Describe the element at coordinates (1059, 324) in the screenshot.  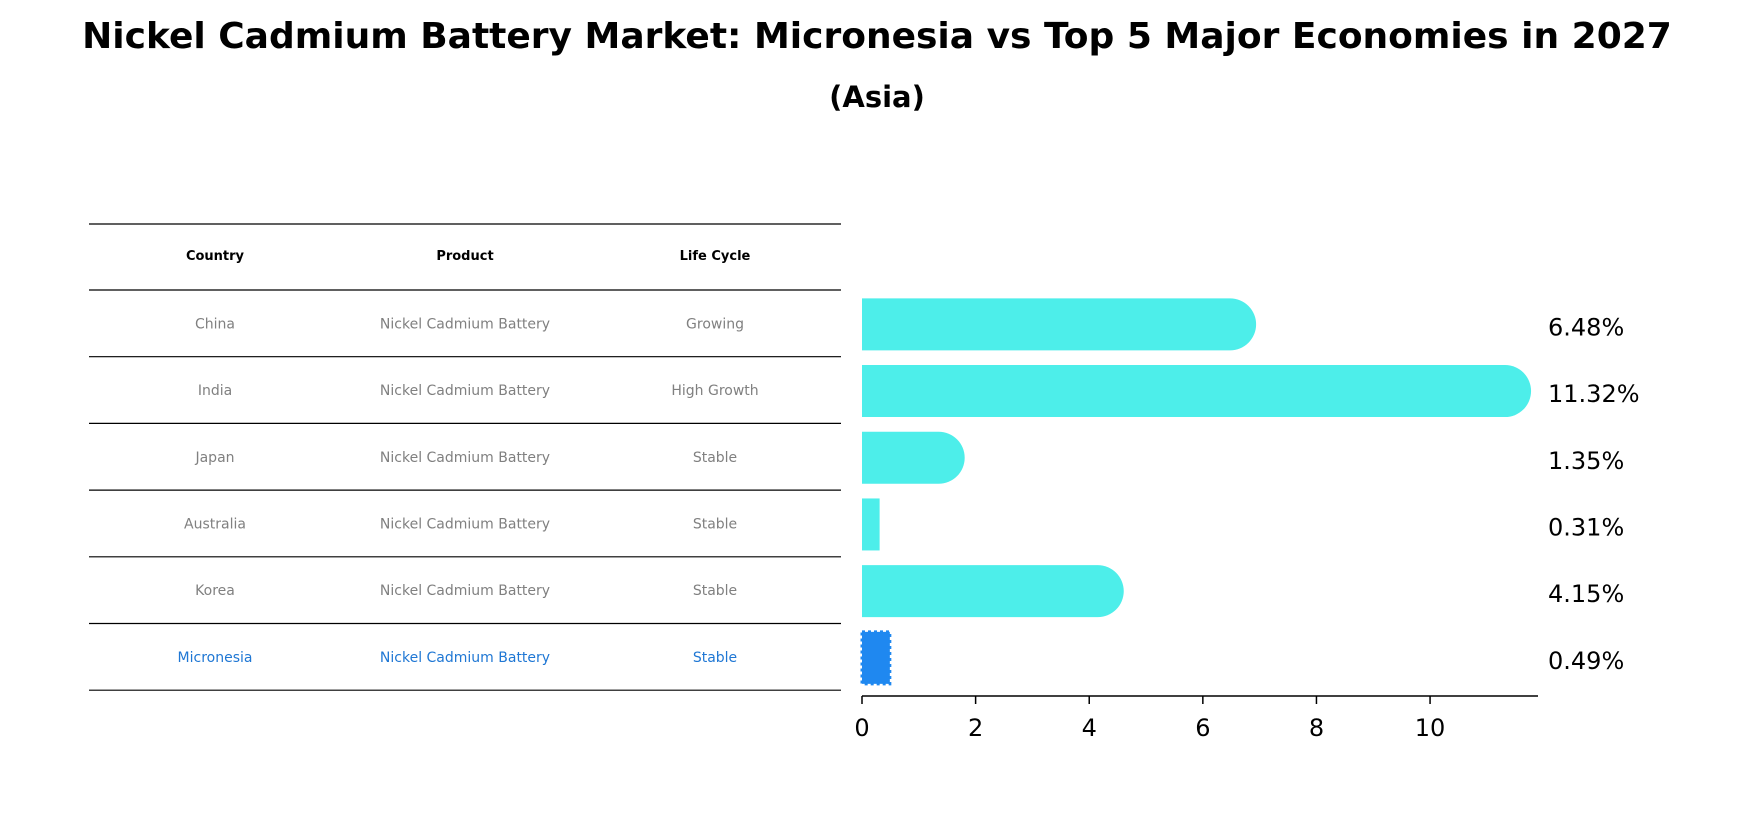
I see `bar-china` at that location.